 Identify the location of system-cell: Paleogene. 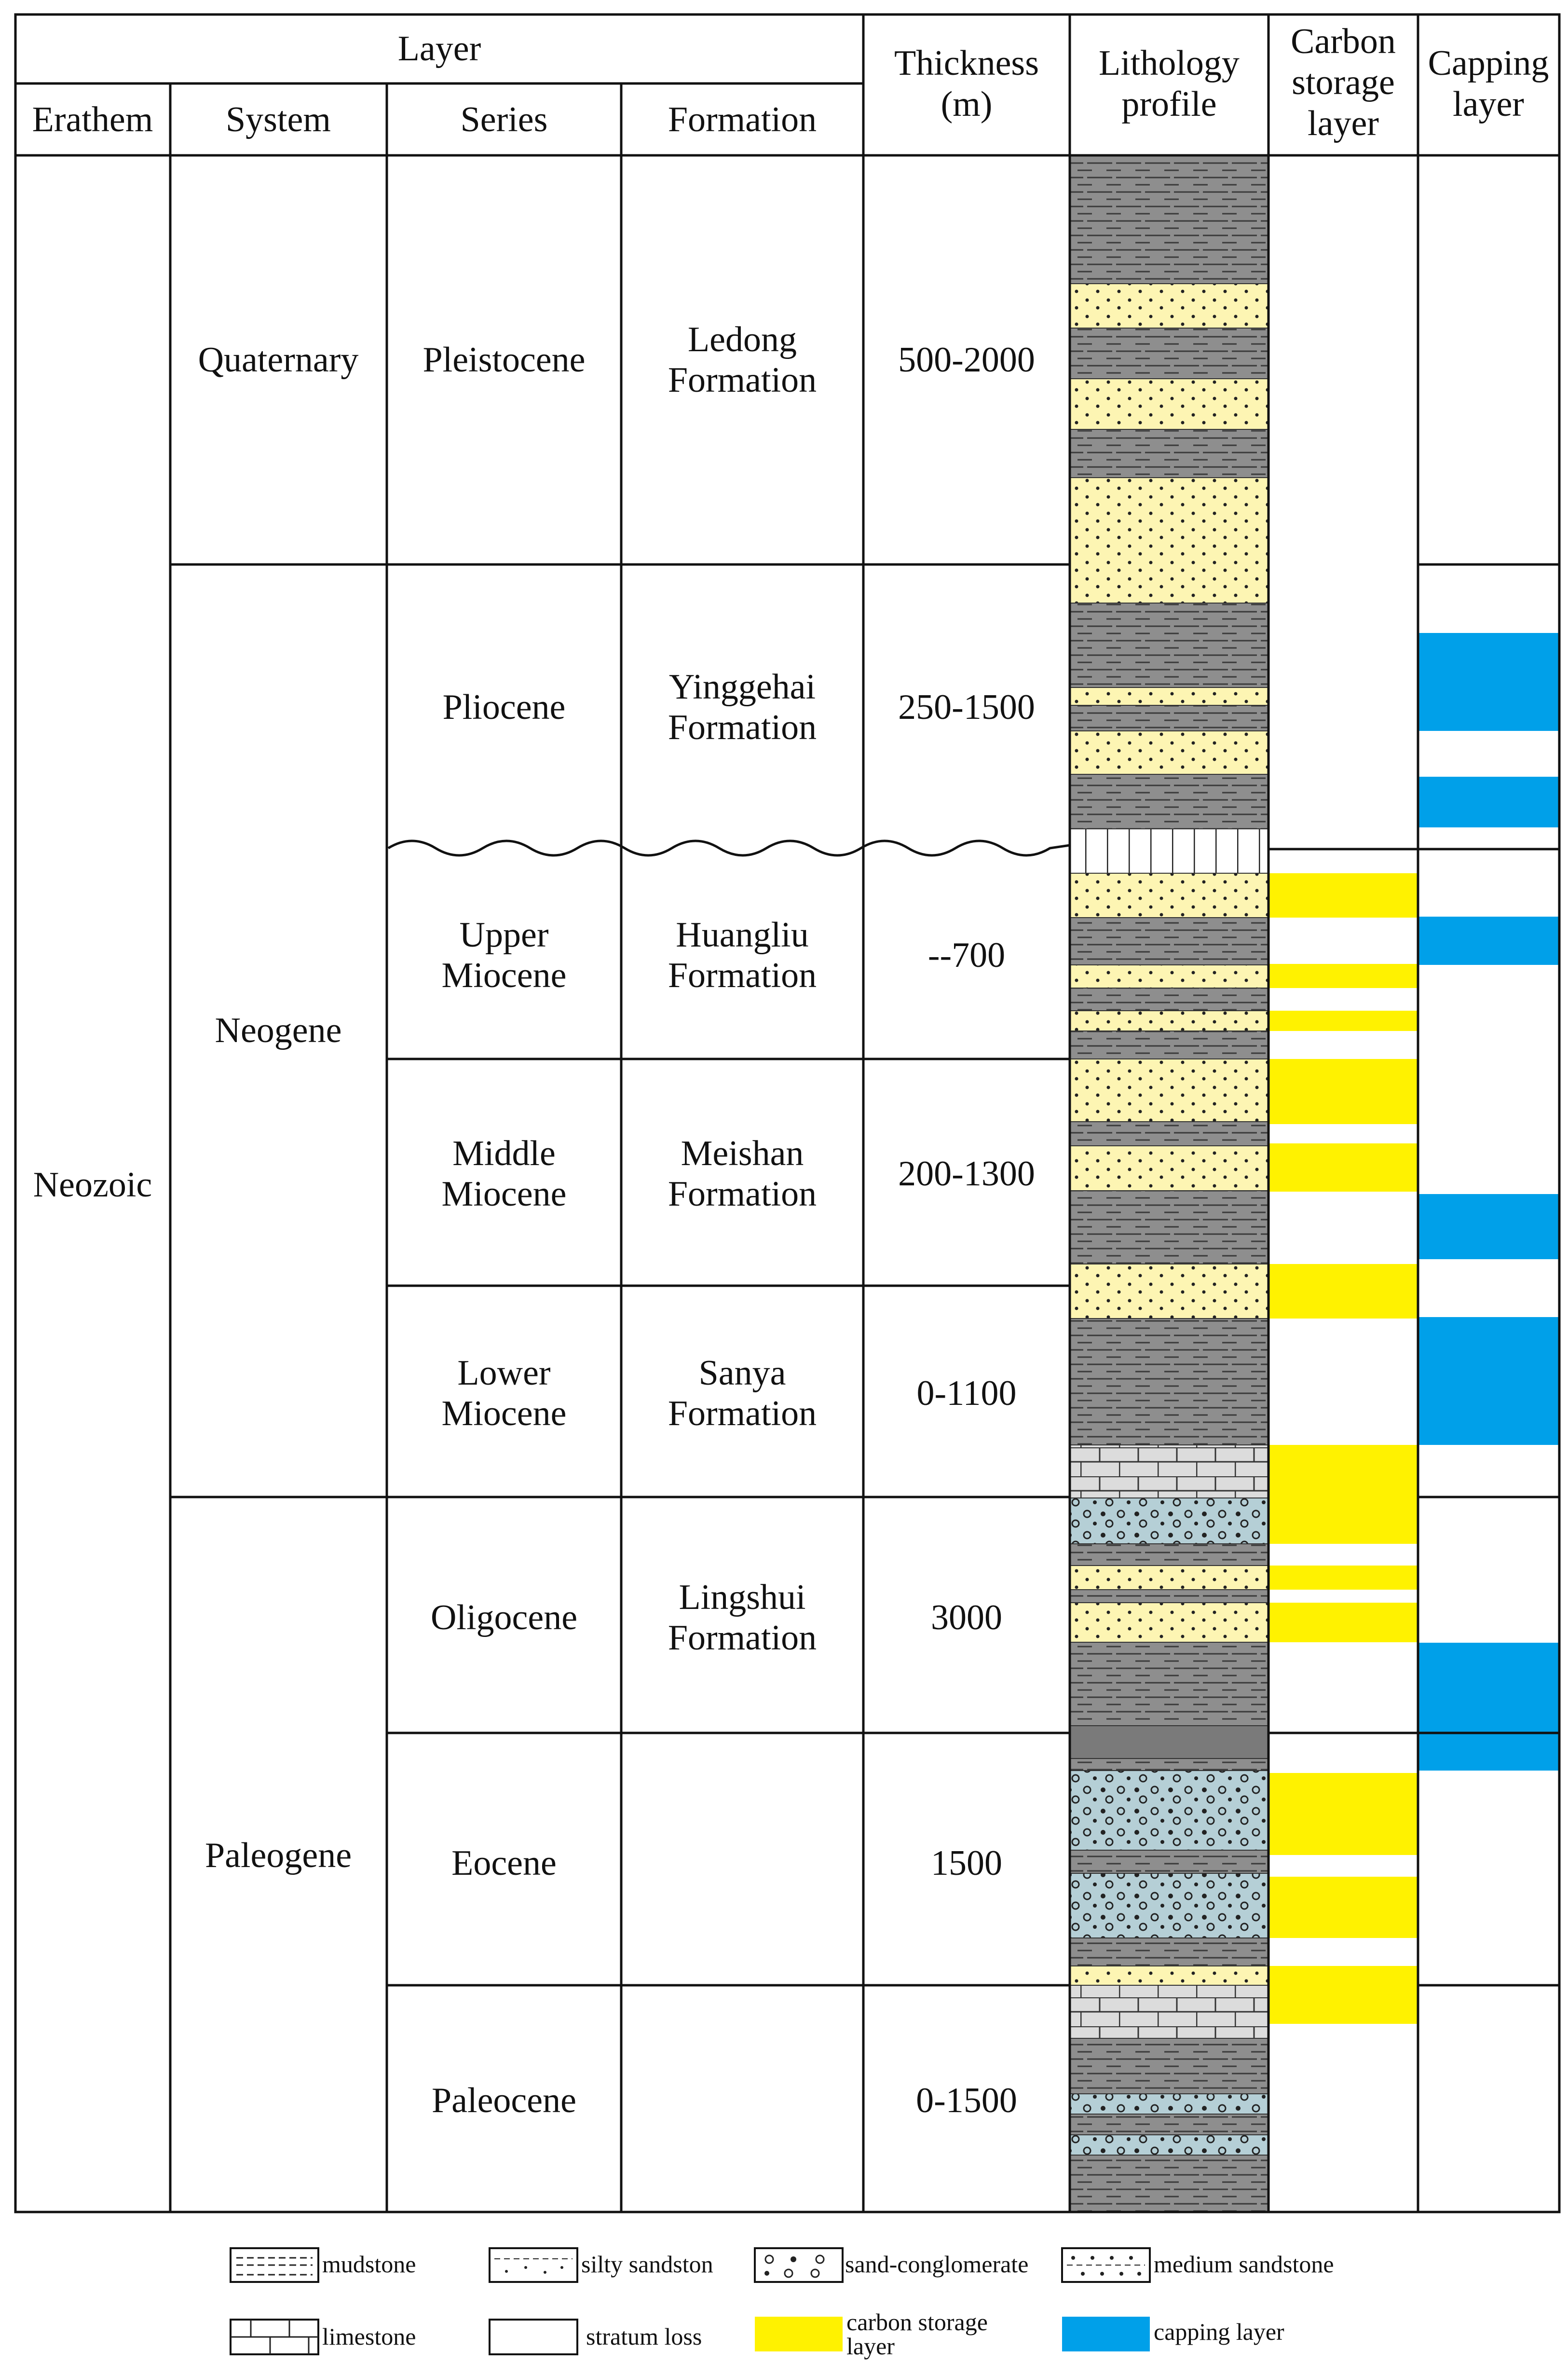
(279, 1855).